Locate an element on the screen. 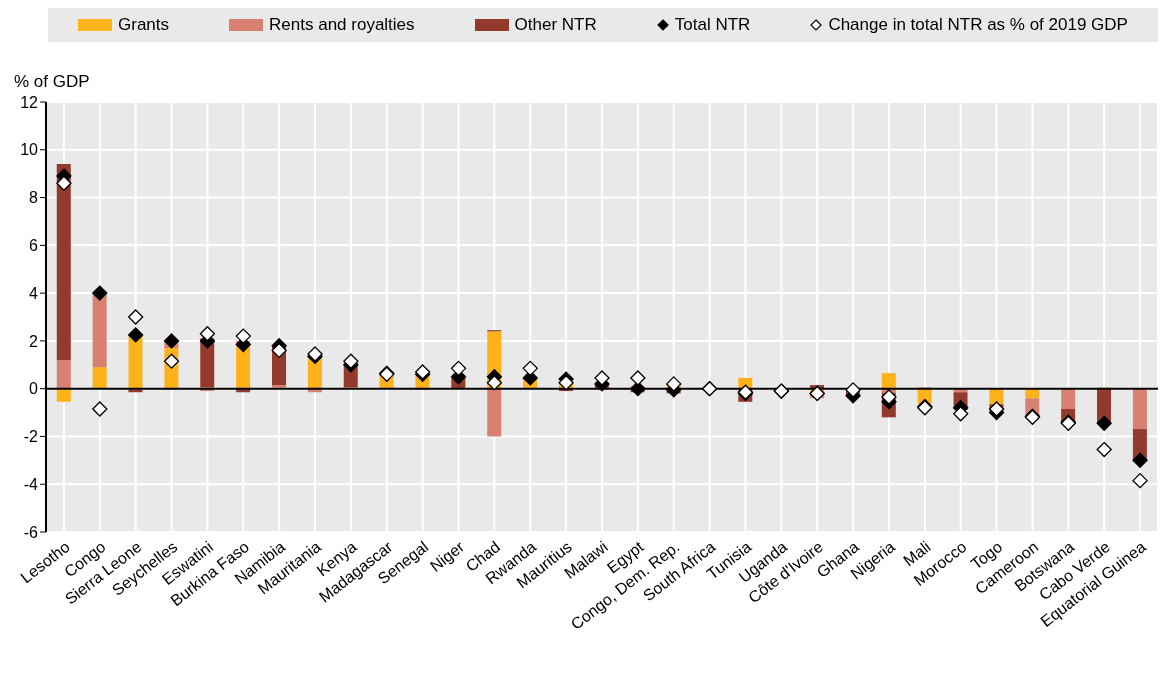 This screenshot has height=691, width=1168. y-tick-label: 8 is located at coordinates (34, 198).